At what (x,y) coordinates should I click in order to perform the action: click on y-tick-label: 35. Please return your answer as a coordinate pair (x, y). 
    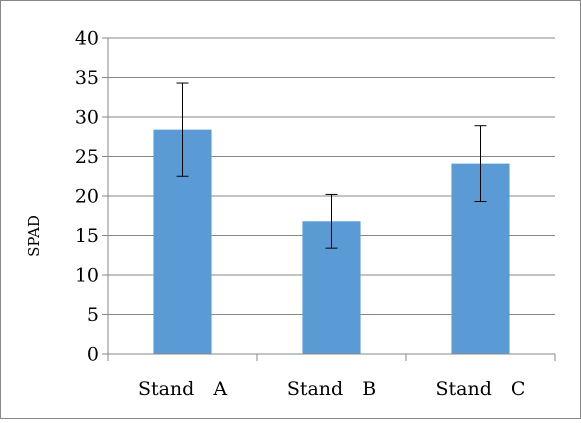
    Looking at the image, I should click on (87, 78).